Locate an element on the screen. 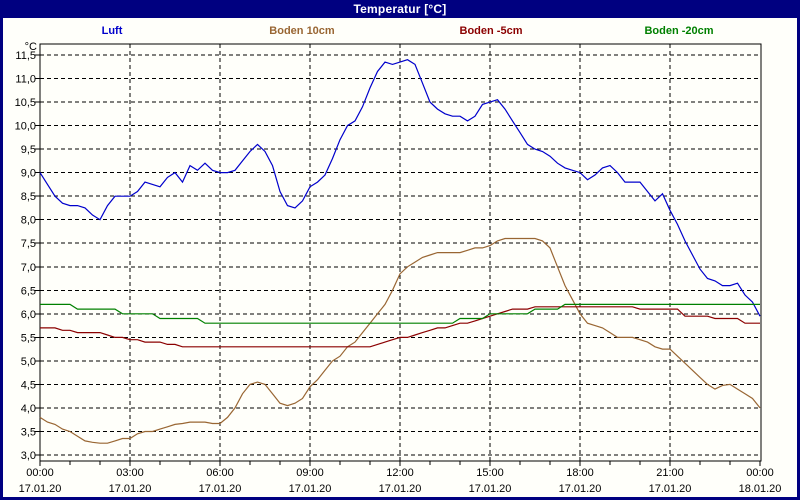 This screenshot has height=500, width=800. x-tick-time: 09:00 is located at coordinates (310, 473).